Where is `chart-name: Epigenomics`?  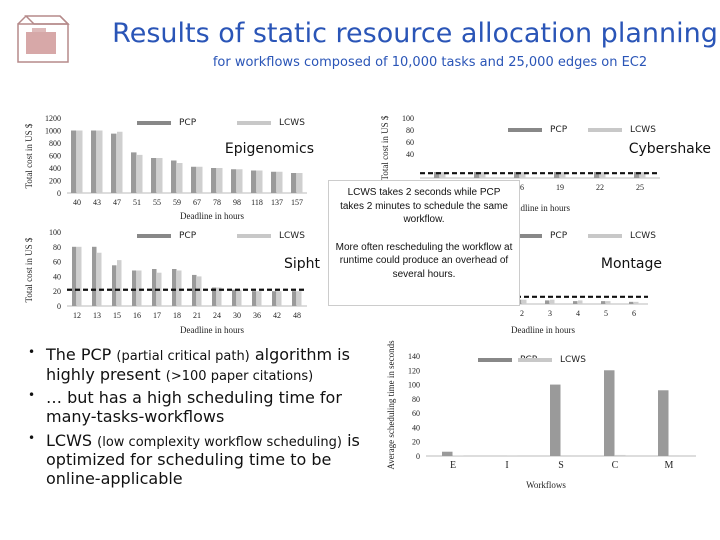
chart-name: Epigenomics is located at coordinates (269, 149).